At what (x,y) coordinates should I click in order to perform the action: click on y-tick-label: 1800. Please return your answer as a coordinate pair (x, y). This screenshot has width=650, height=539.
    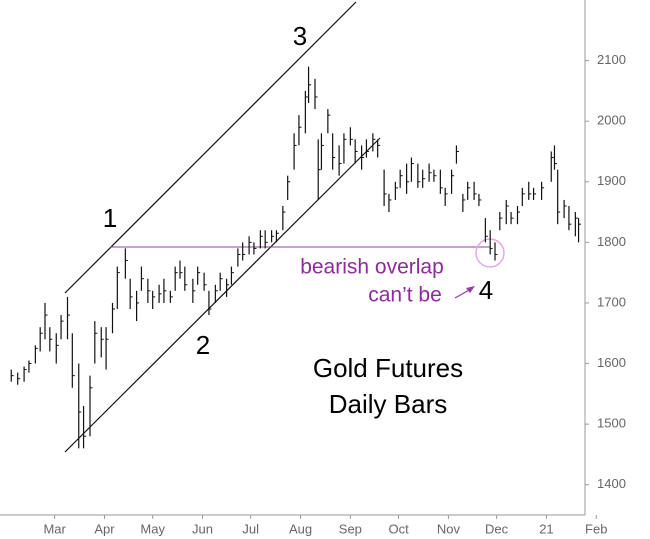
    Looking at the image, I should click on (611, 241).